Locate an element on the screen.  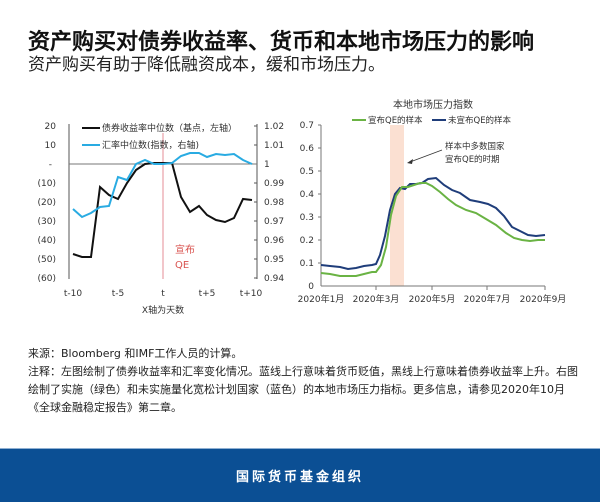
x-tick: 2020年5月 is located at coordinates (432, 299).